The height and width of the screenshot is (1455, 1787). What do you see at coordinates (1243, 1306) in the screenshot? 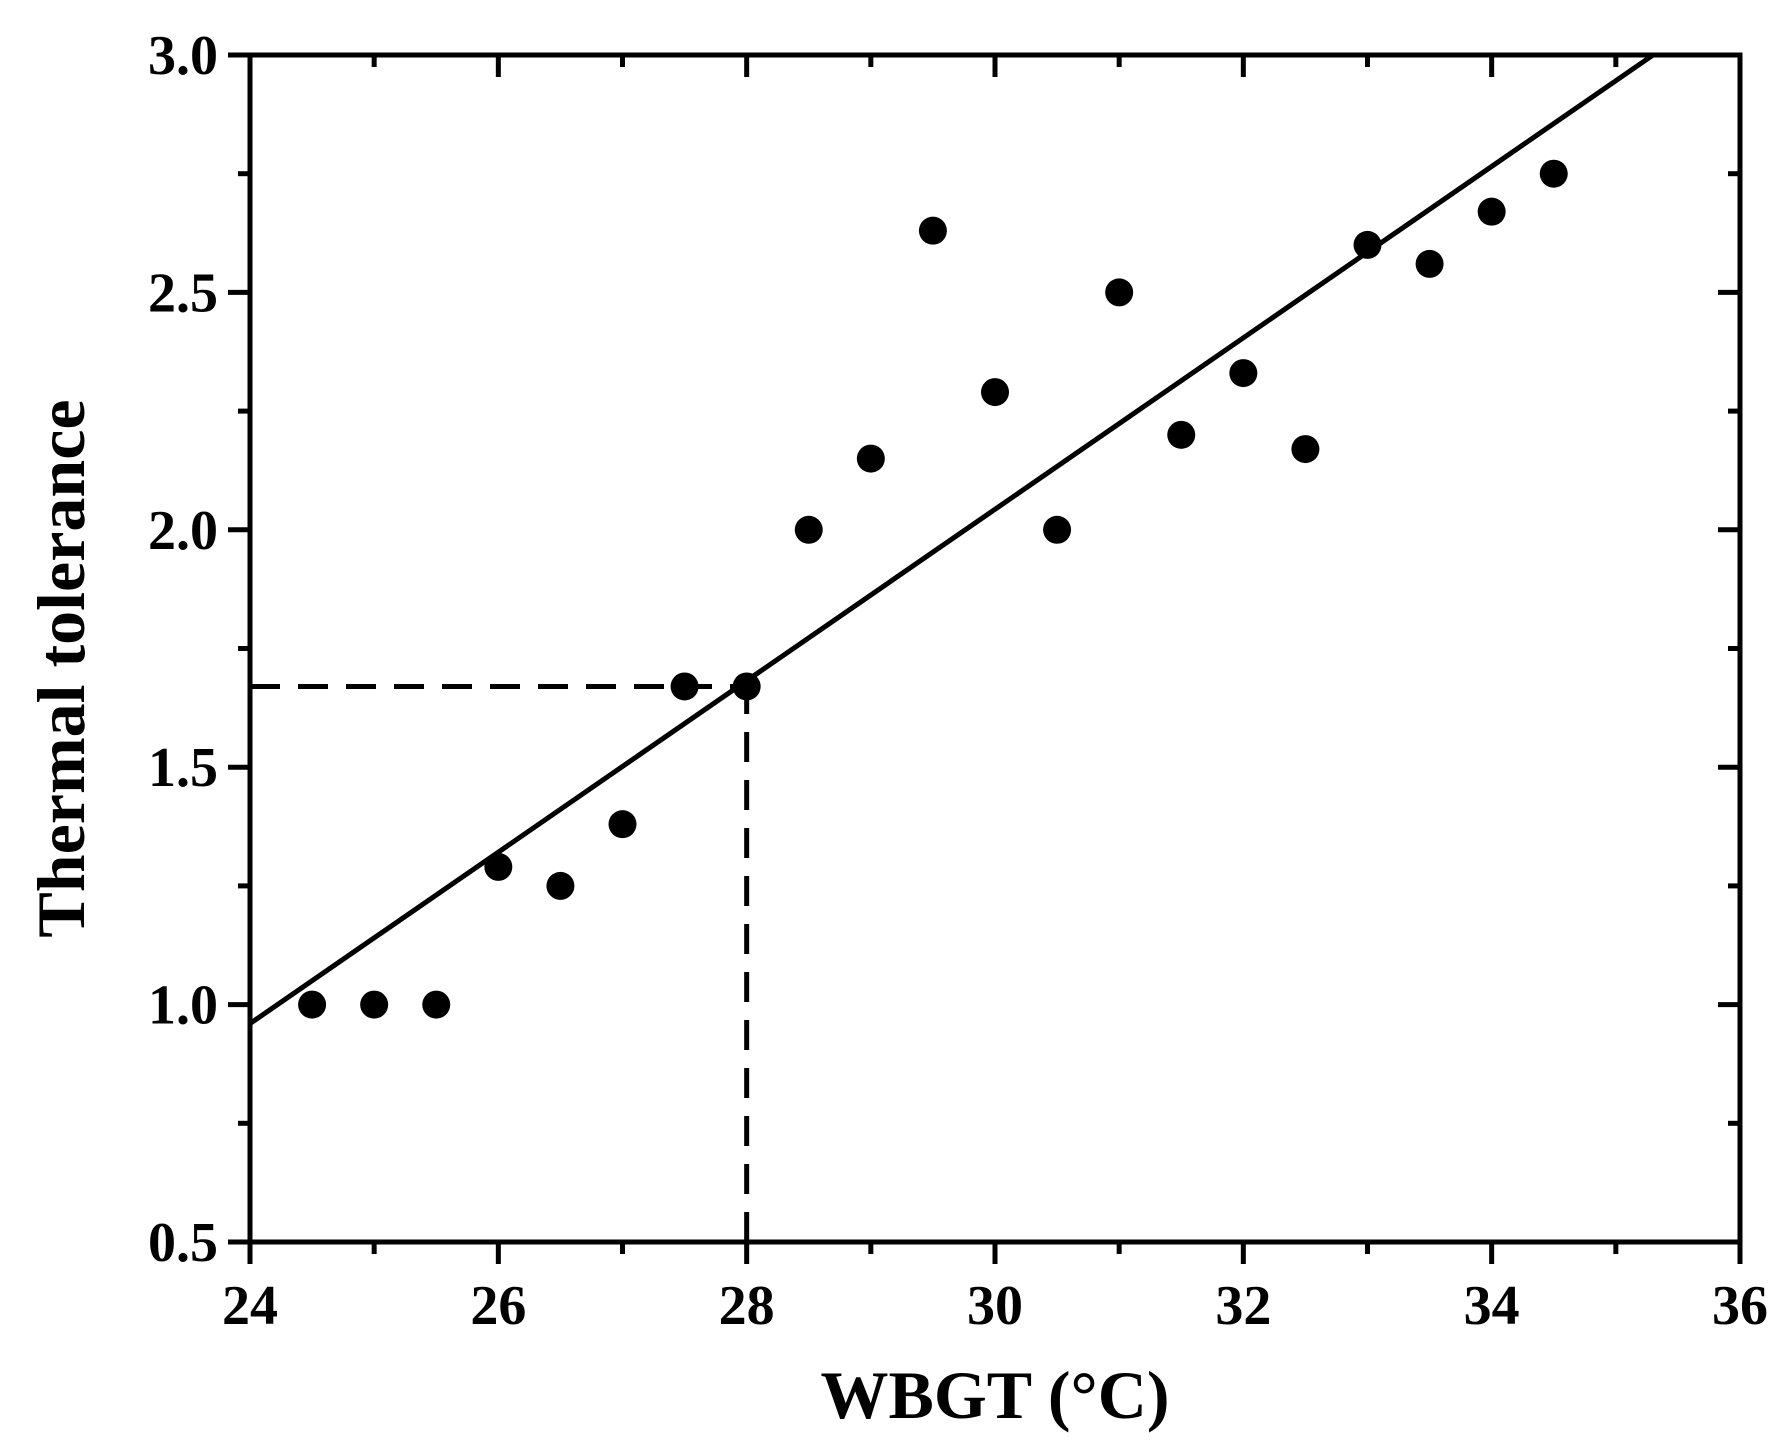
I see `x-tick-label: 32` at bounding box center [1243, 1306].